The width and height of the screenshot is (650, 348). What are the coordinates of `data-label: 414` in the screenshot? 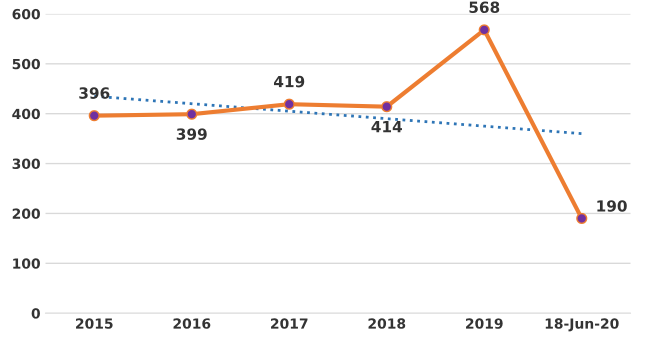 It's located at (386, 126).